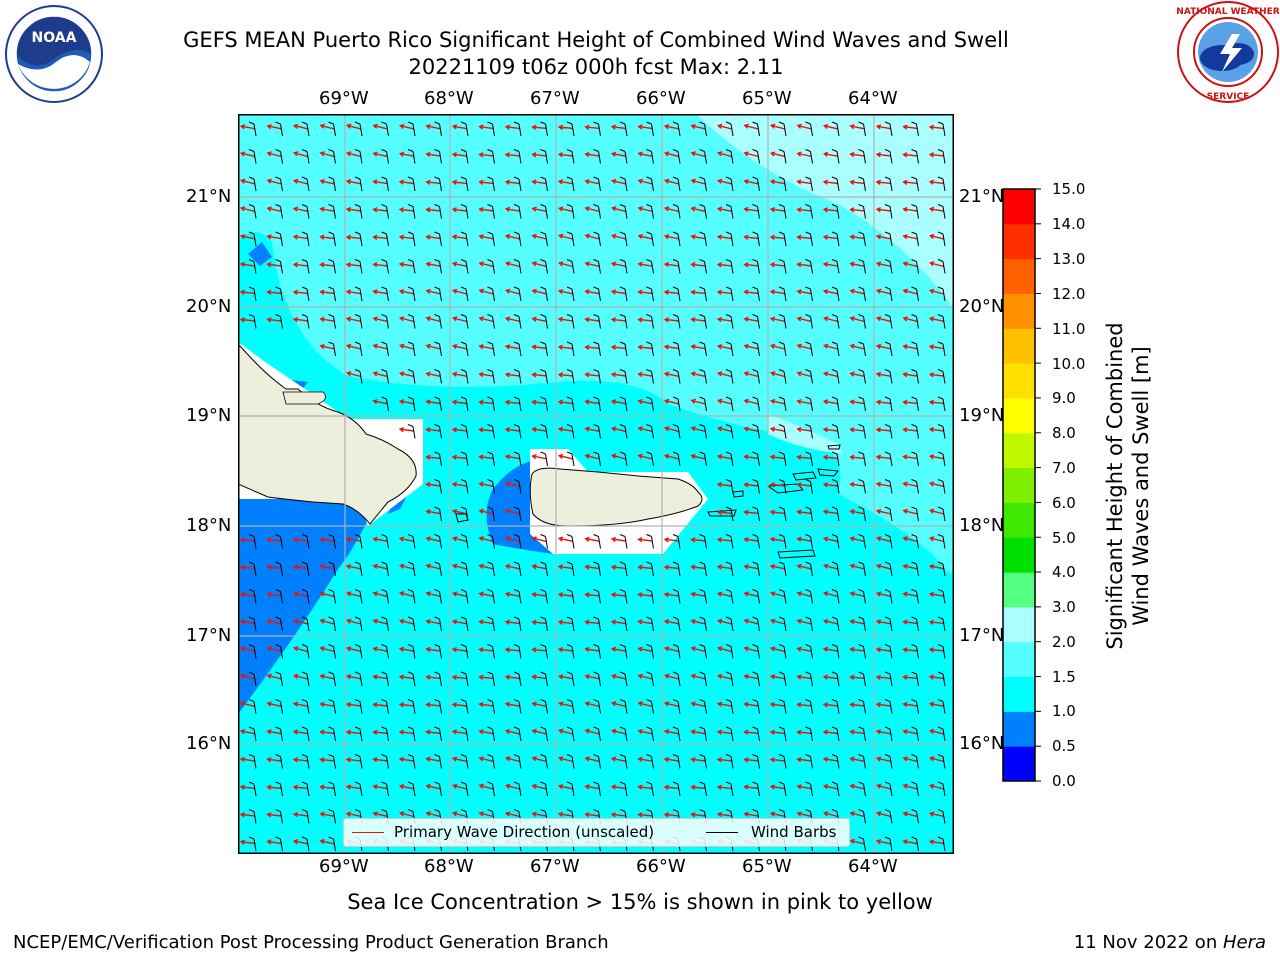  What do you see at coordinates (1148, 942) in the screenshot?
I see `footer-date-text: 11 Nov 2022 on` at bounding box center [1148, 942].